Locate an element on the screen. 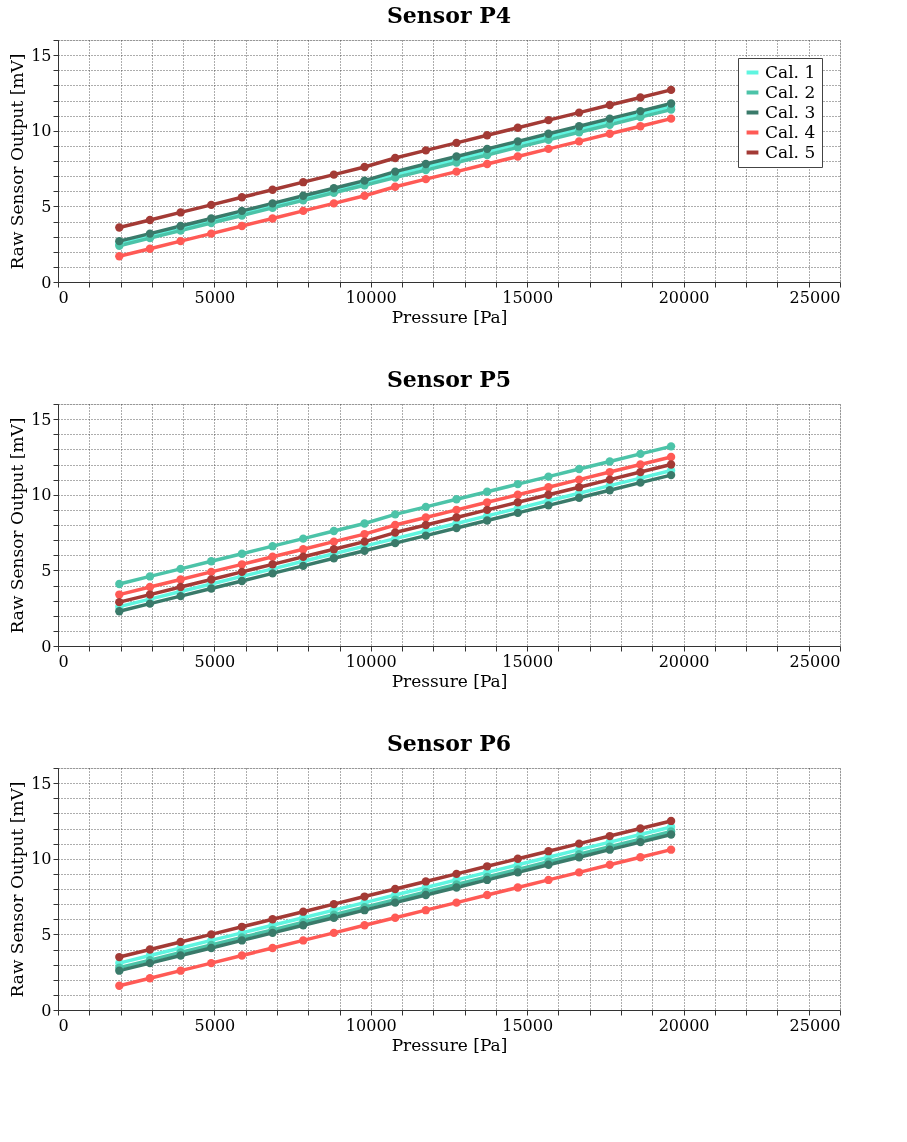 This screenshot has width=907, height=1142. legend-label: Cal. 3 is located at coordinates (790, 111).